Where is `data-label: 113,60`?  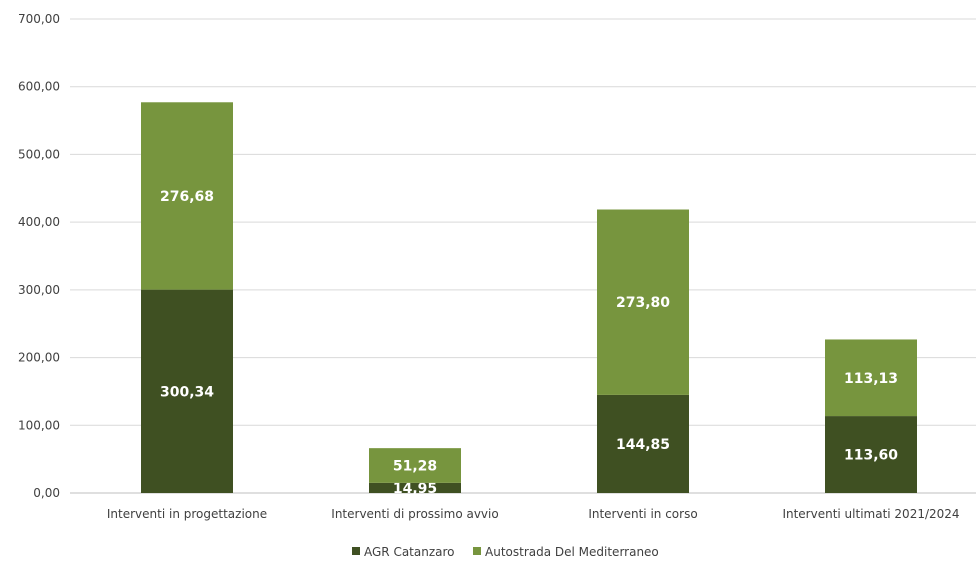 data-label: 113,60 is located at coordinates (871, 456).